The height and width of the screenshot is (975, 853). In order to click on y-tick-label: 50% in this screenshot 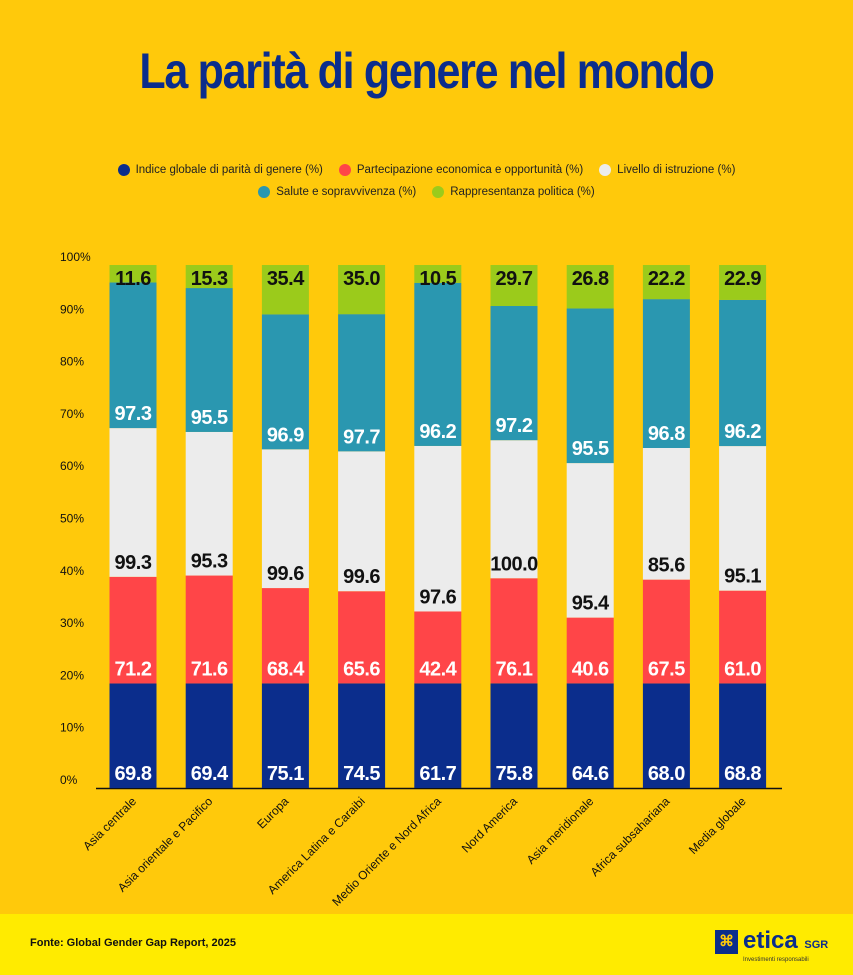, I will do `click(72, 519)`.